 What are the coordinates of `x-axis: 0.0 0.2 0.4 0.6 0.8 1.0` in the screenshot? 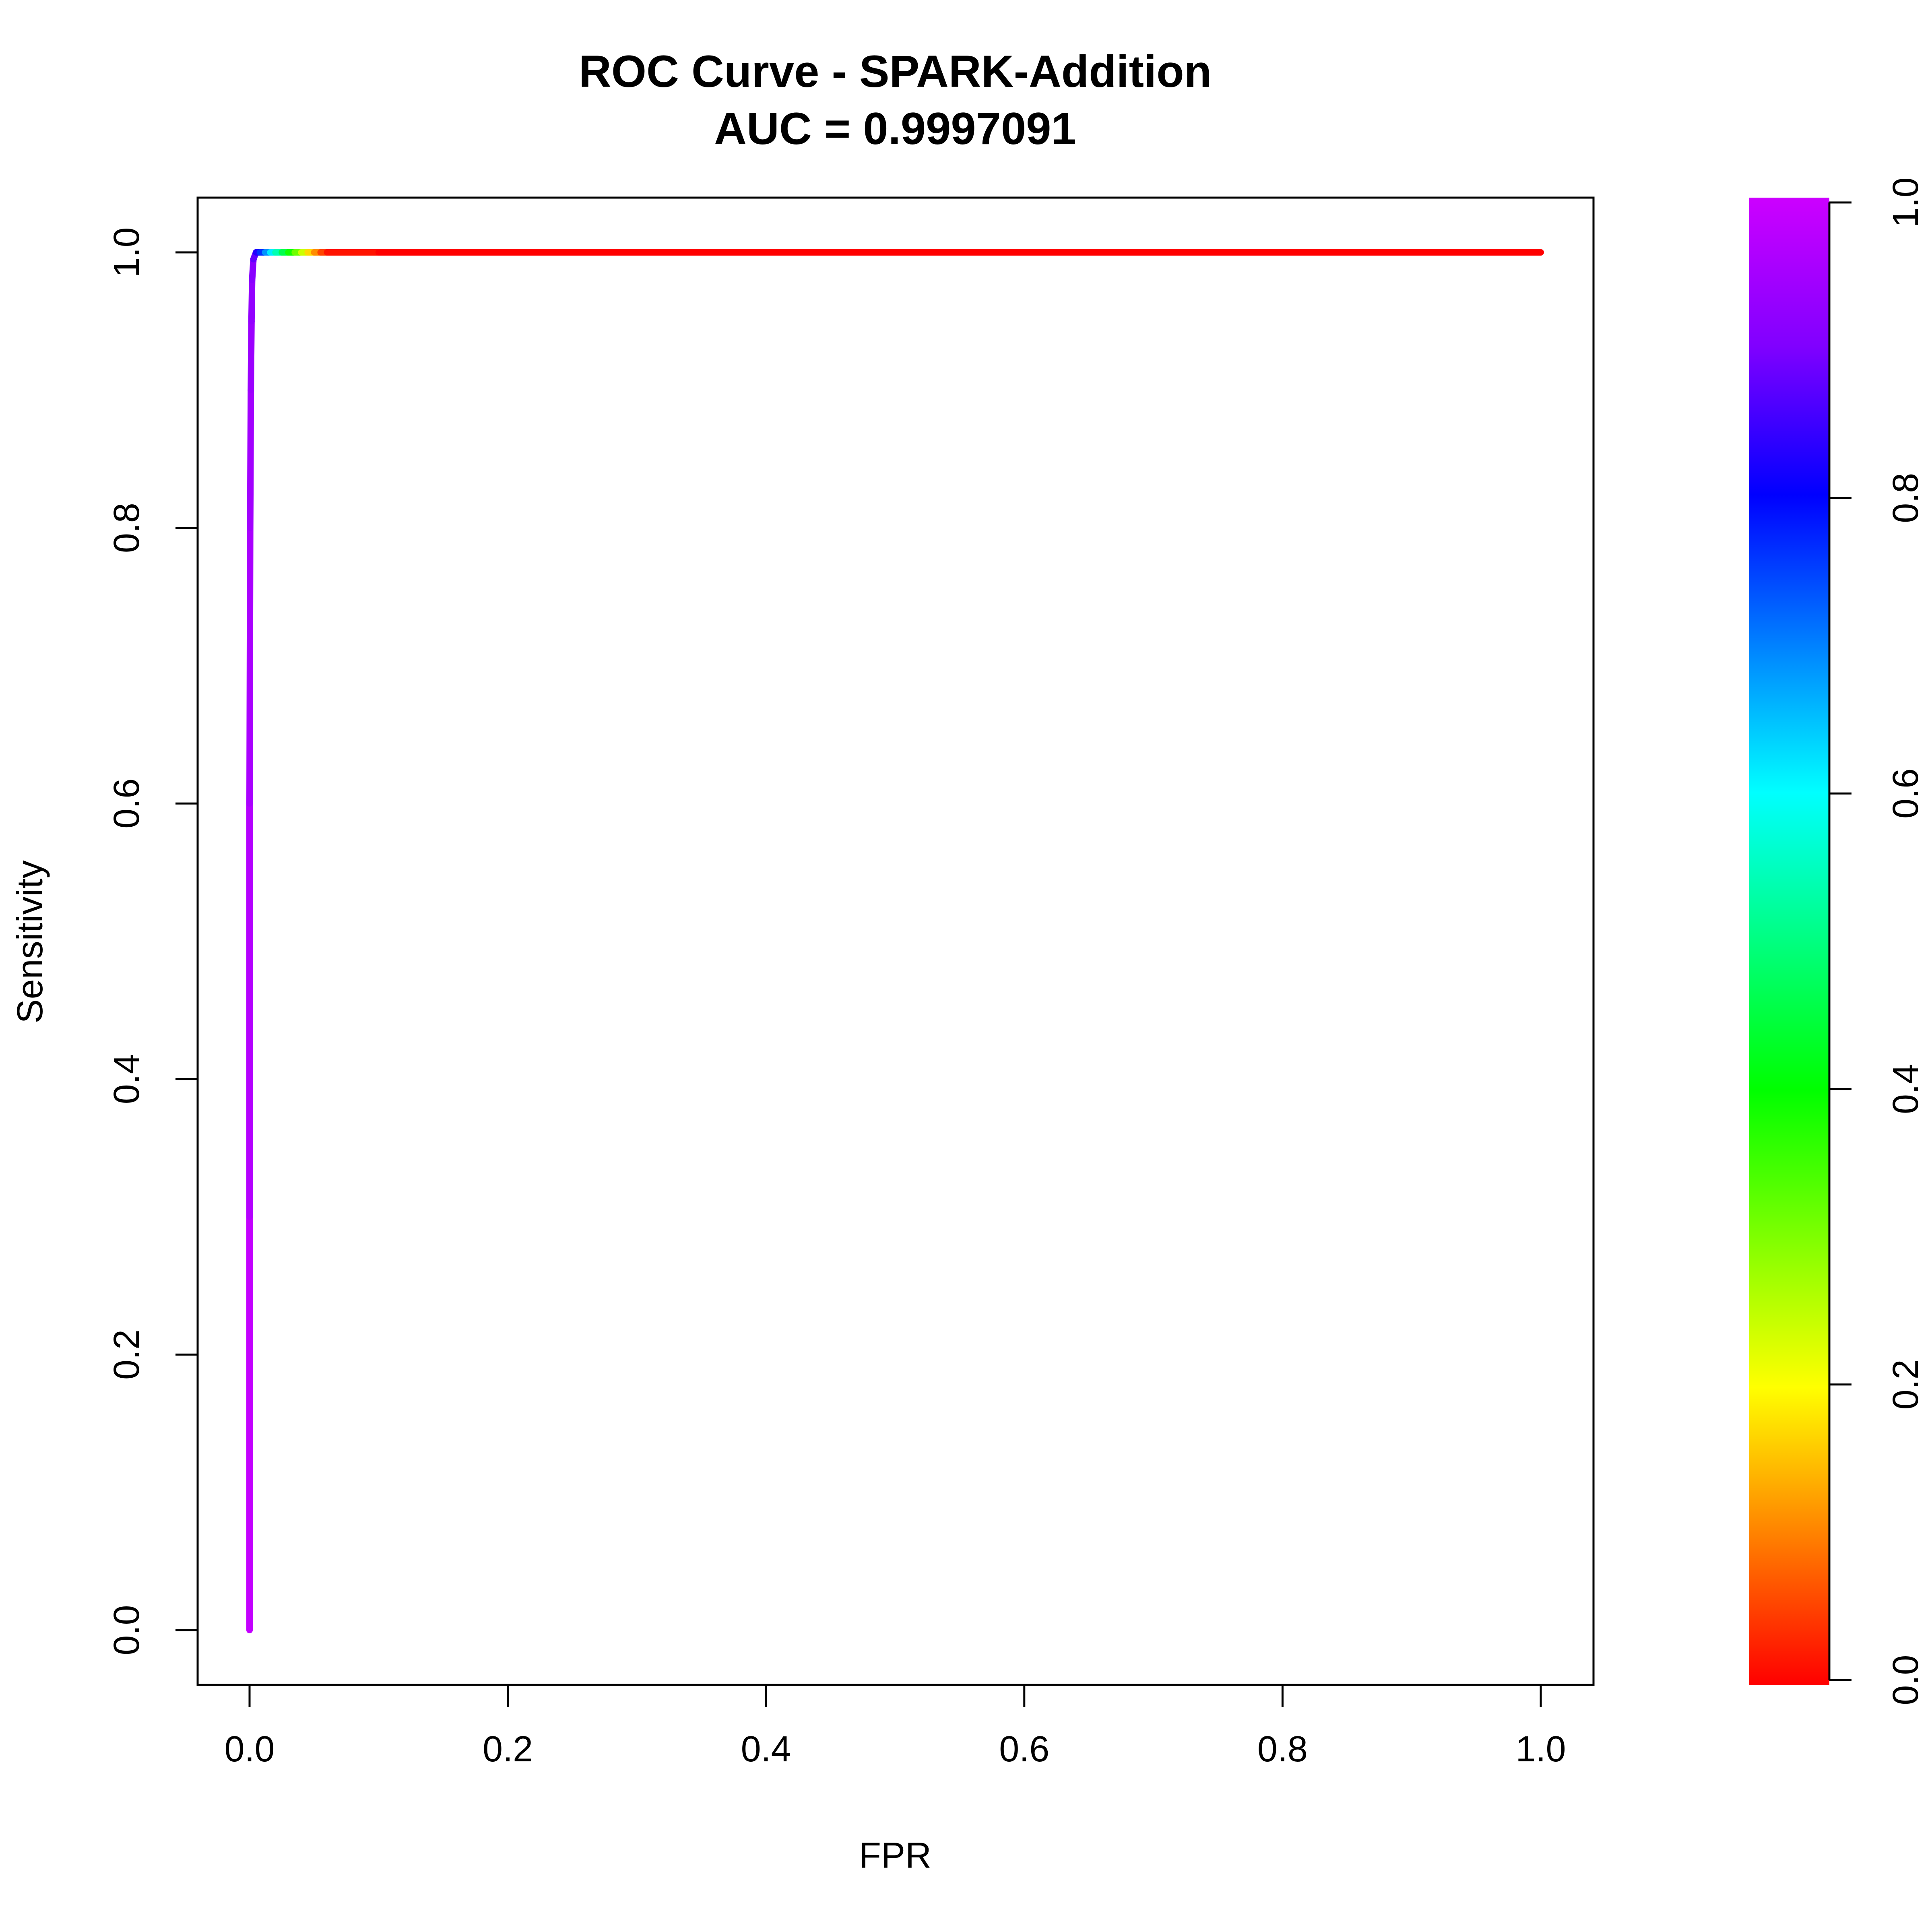 It's located at (895, 1726).